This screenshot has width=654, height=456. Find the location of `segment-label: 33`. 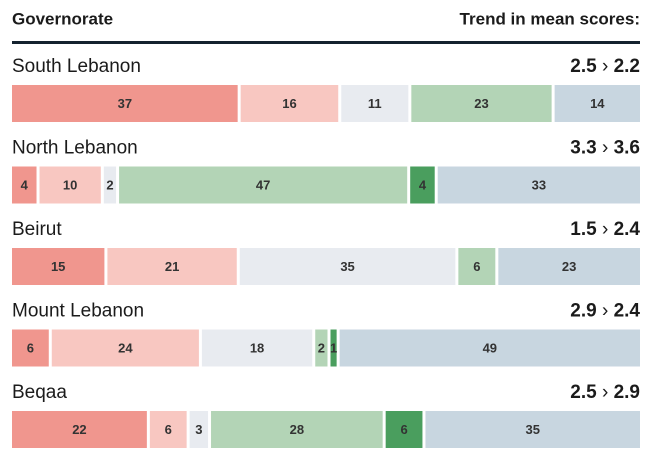

segment-label: 33 is located at coordinates (539, 184).